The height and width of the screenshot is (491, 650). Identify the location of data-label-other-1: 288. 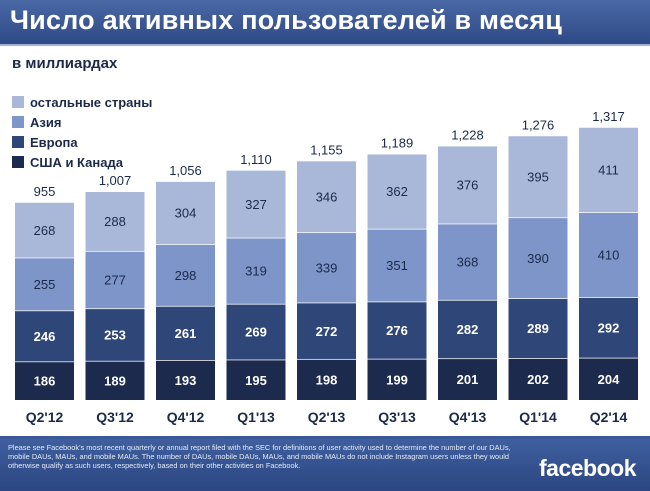
(115, 221).